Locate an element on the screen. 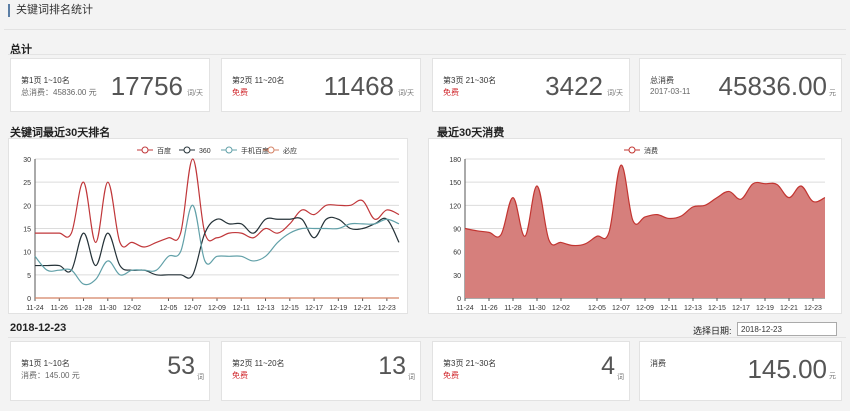 The width and height of the screenshot is (850, 411). card-label: 总消费 is located at coordinates (662, 80).